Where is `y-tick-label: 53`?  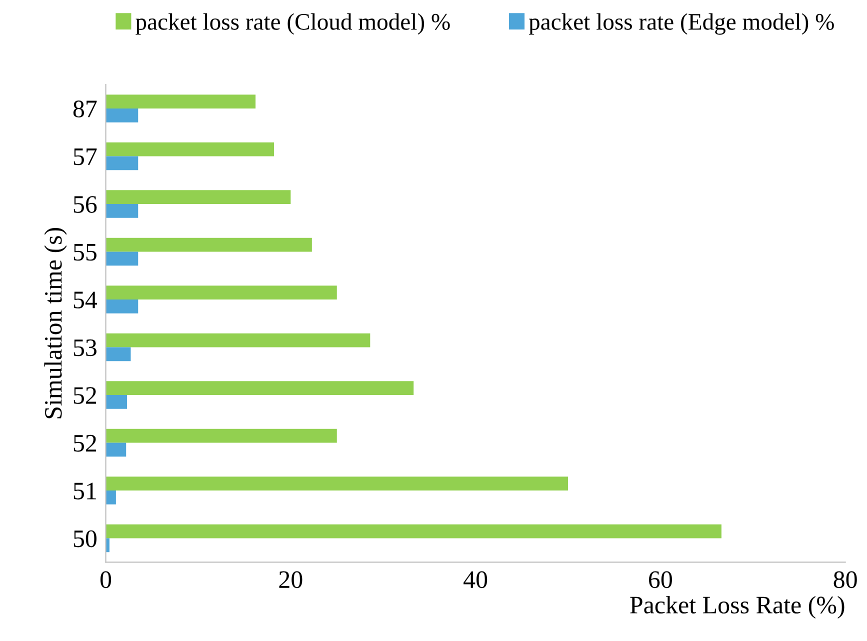
y-tick-label: 53 is located at coordinates (85, 347).